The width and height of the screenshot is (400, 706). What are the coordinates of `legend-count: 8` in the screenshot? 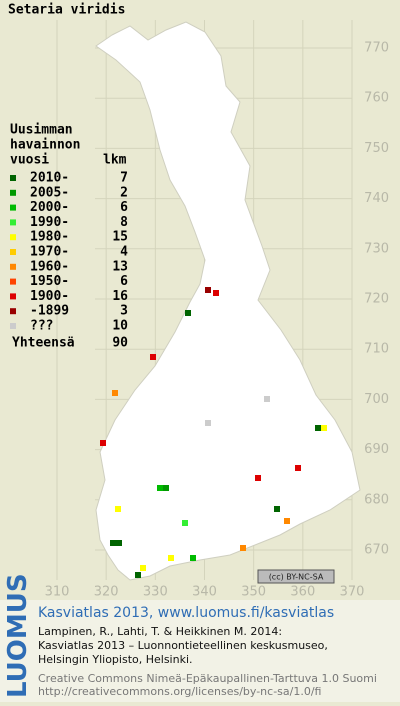 It's located at (124, 222).